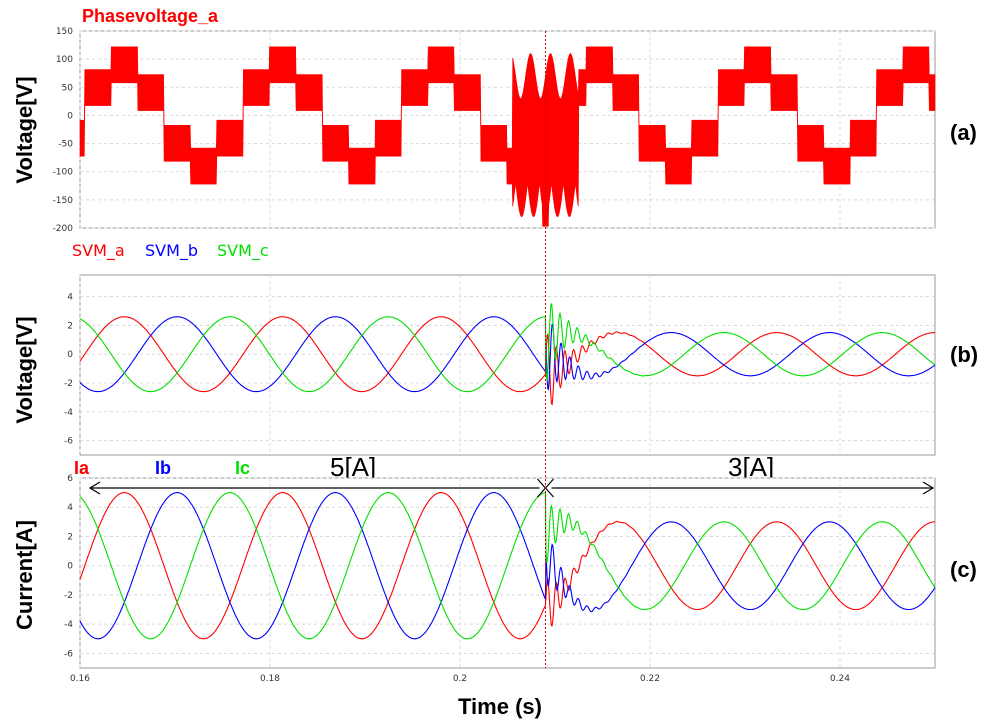  What do you see at coordinates (70, 479) in the screenshot?
I see `y-tick-label: 6` at bounding box center [70, 479].